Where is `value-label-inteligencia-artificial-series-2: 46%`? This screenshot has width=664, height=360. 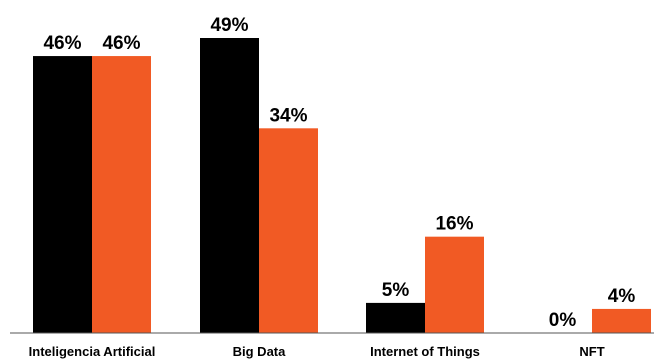
value-label-inteligencia-artificial-series-2: 46% is located at coordinates (121, 43).